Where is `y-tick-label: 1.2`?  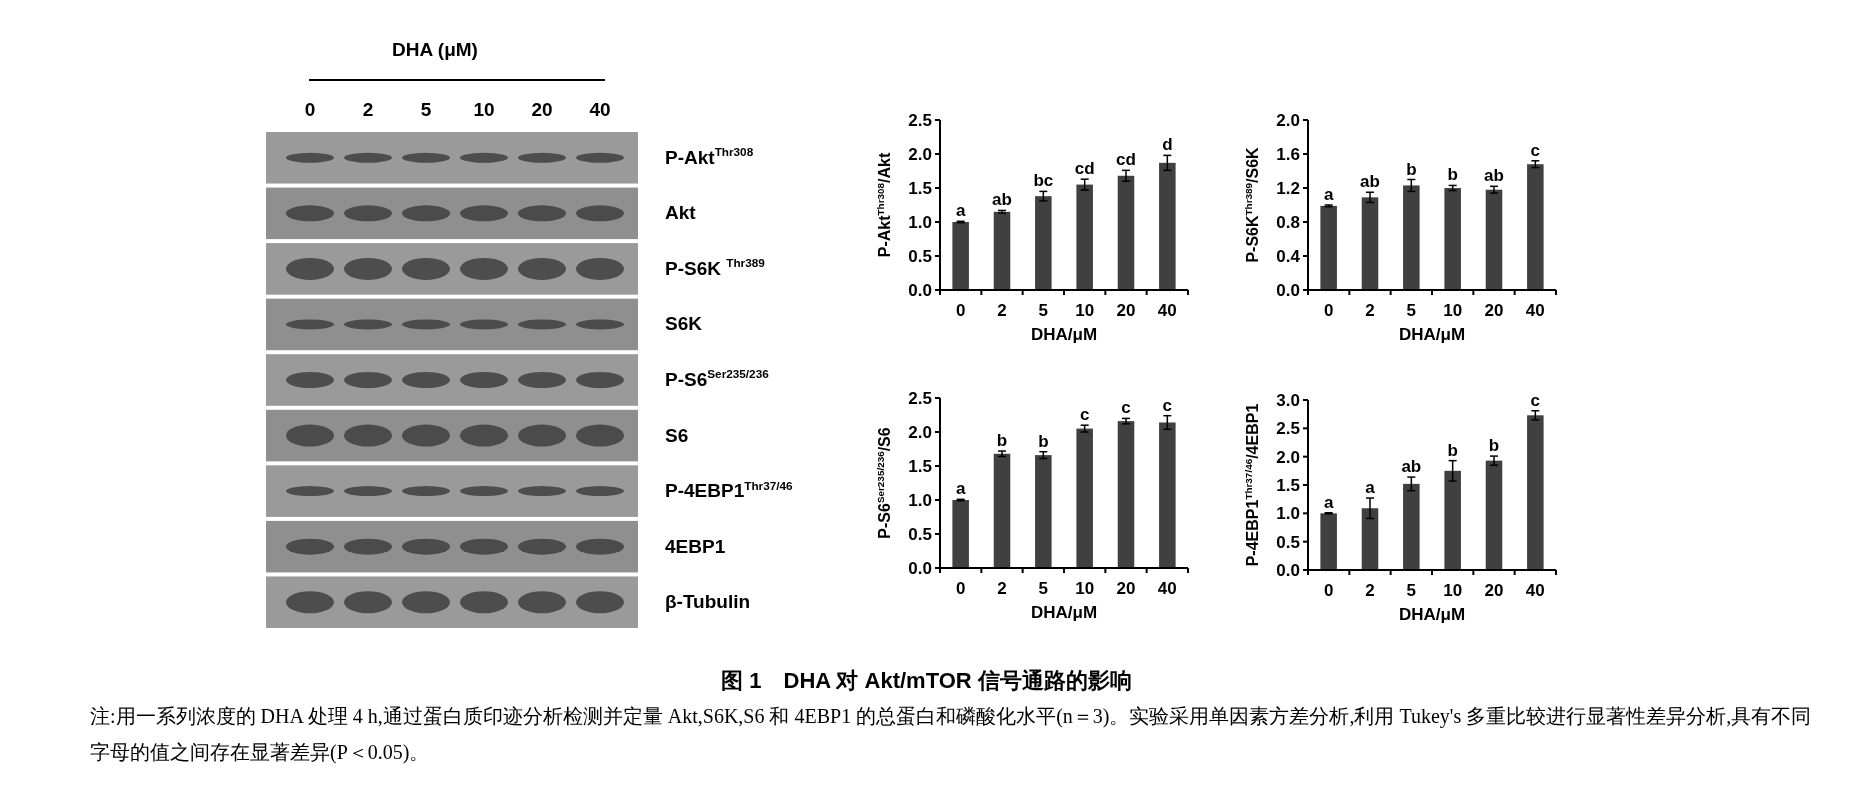 y-tick-label: 1.2 is located at coordinates (1288, 188).